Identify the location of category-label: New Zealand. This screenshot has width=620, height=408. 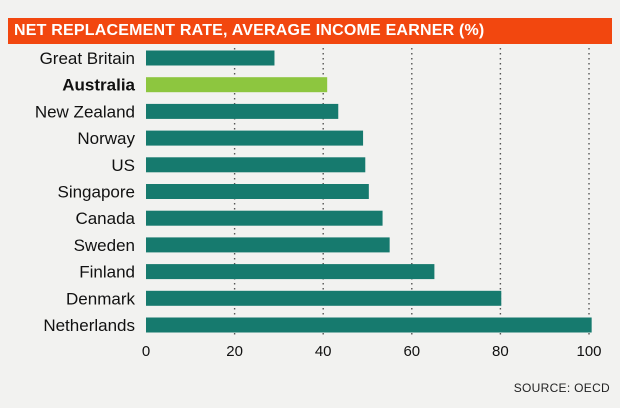
(85, 111).